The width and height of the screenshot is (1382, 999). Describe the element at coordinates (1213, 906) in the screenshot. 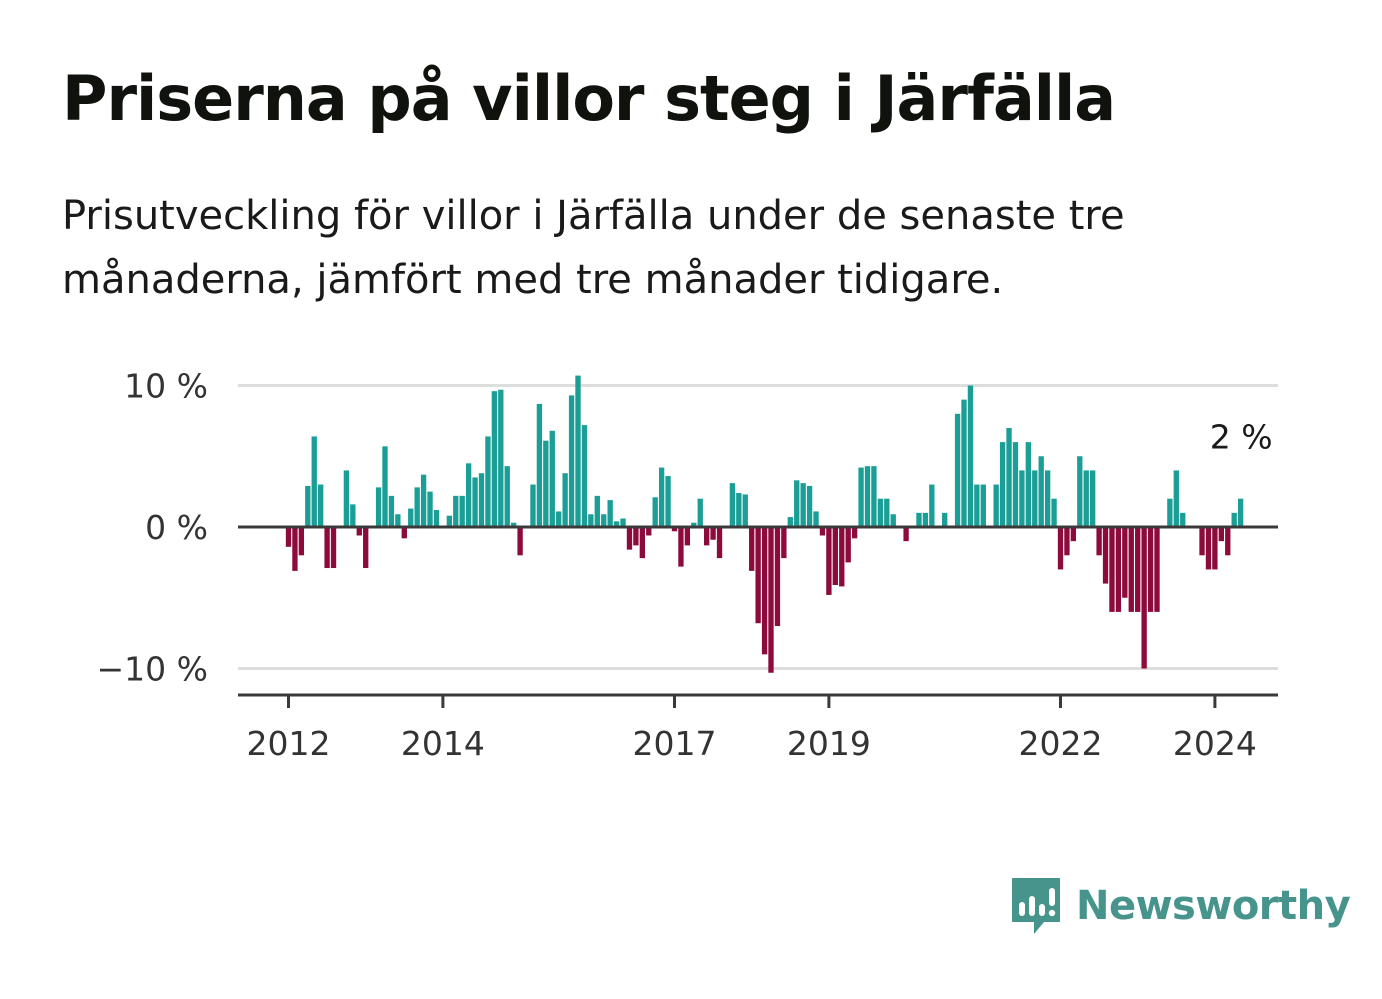

I see `brand-name: Newsworthy` at that location.